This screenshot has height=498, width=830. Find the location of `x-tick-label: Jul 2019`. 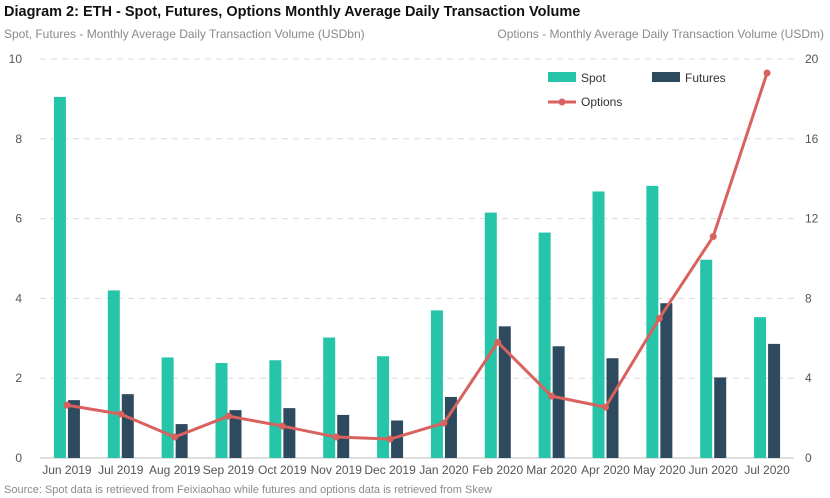

x-tick-label: Jul 2019 is located at coordinates (121, 470).